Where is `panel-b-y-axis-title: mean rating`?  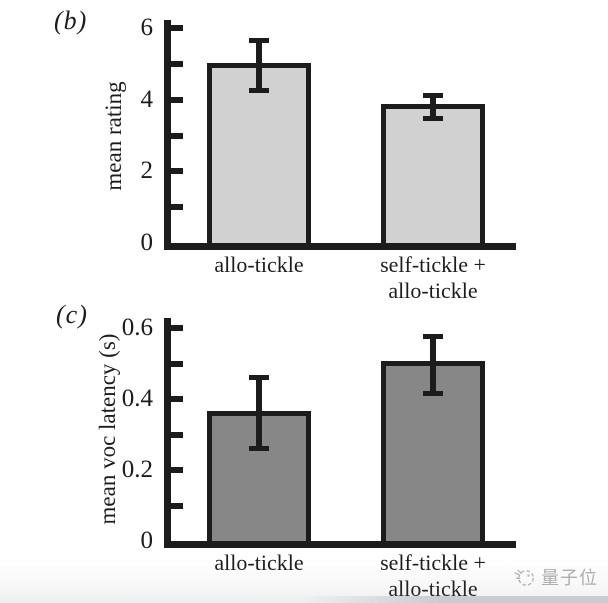
panel-b-y-axis-title: mean rating is located at coordinates (113, 136).